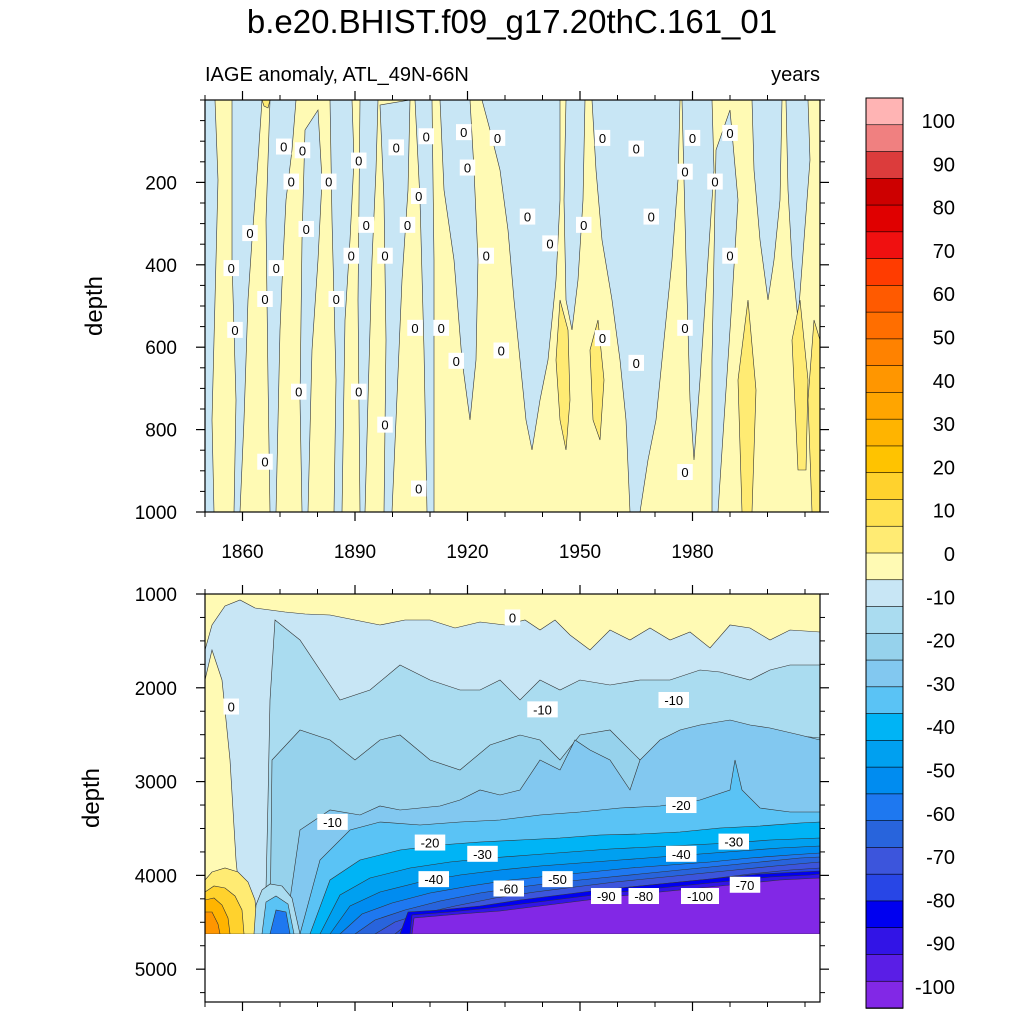 This screenshot has height=1024, width=1024. What do you see at coordinates (430, 843) in the screenshot?
I see `contour-label-text: -20` at bounding box center [430, 843].